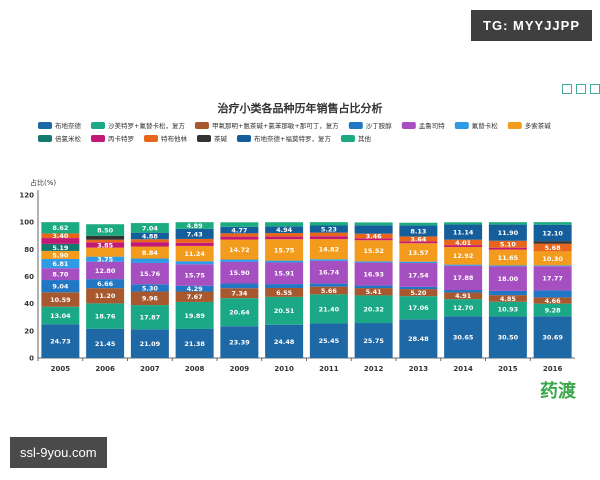  What do you see at coordinates (595, 89) in the screenshot?
I see `refresh-icon` at bounding box center [595, 89].